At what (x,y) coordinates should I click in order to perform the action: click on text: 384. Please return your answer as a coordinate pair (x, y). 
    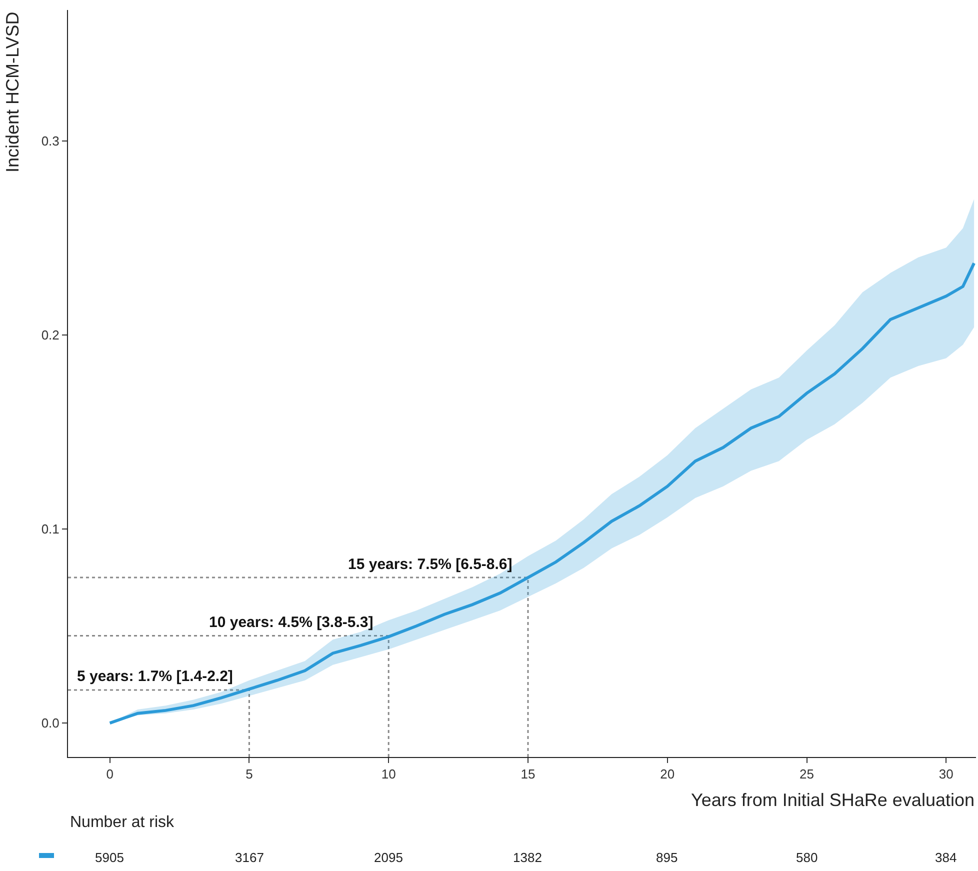
    Looking at the image, I should click on (946, 857).